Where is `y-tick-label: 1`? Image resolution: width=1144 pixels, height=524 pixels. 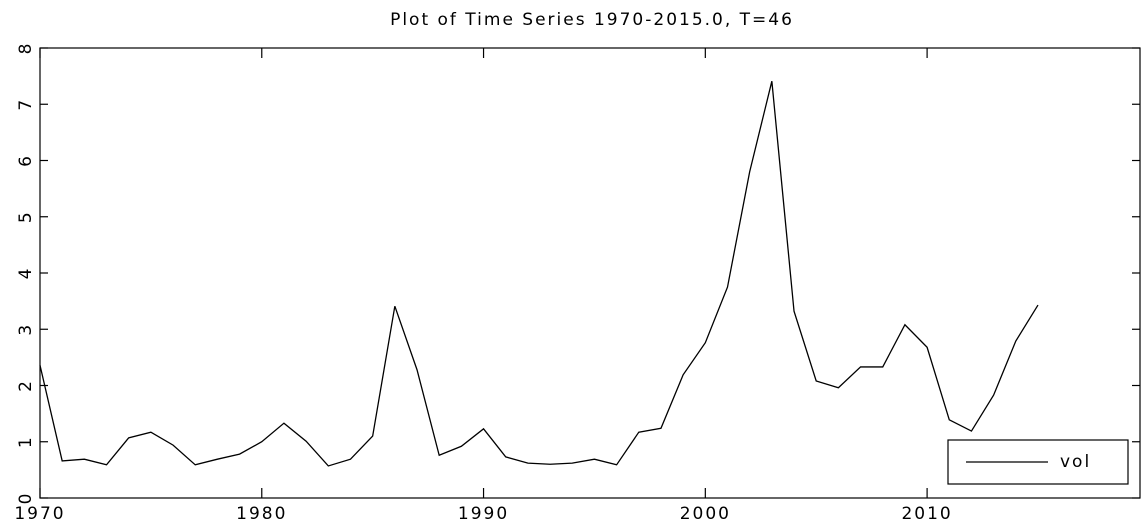 y-tick-label: 1 is located at coordinates (26, 441).